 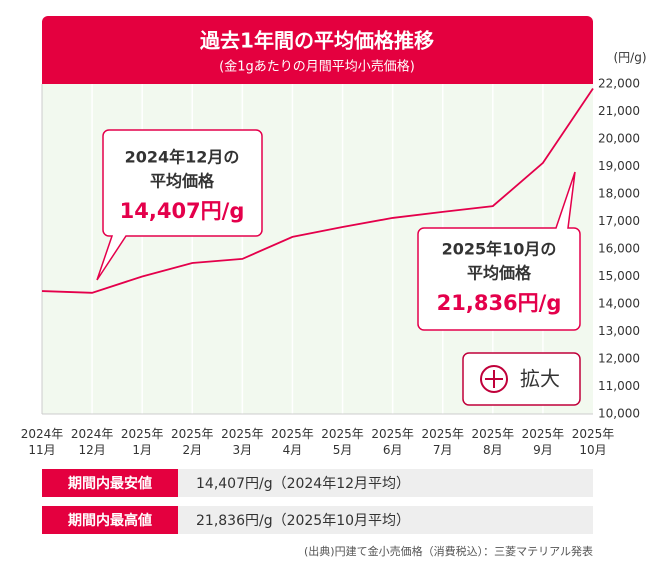 What do you see at coordinates (592, 450) in the screenshot?
I see `x-tick-month: 10月` at bounding box center [592, 450].